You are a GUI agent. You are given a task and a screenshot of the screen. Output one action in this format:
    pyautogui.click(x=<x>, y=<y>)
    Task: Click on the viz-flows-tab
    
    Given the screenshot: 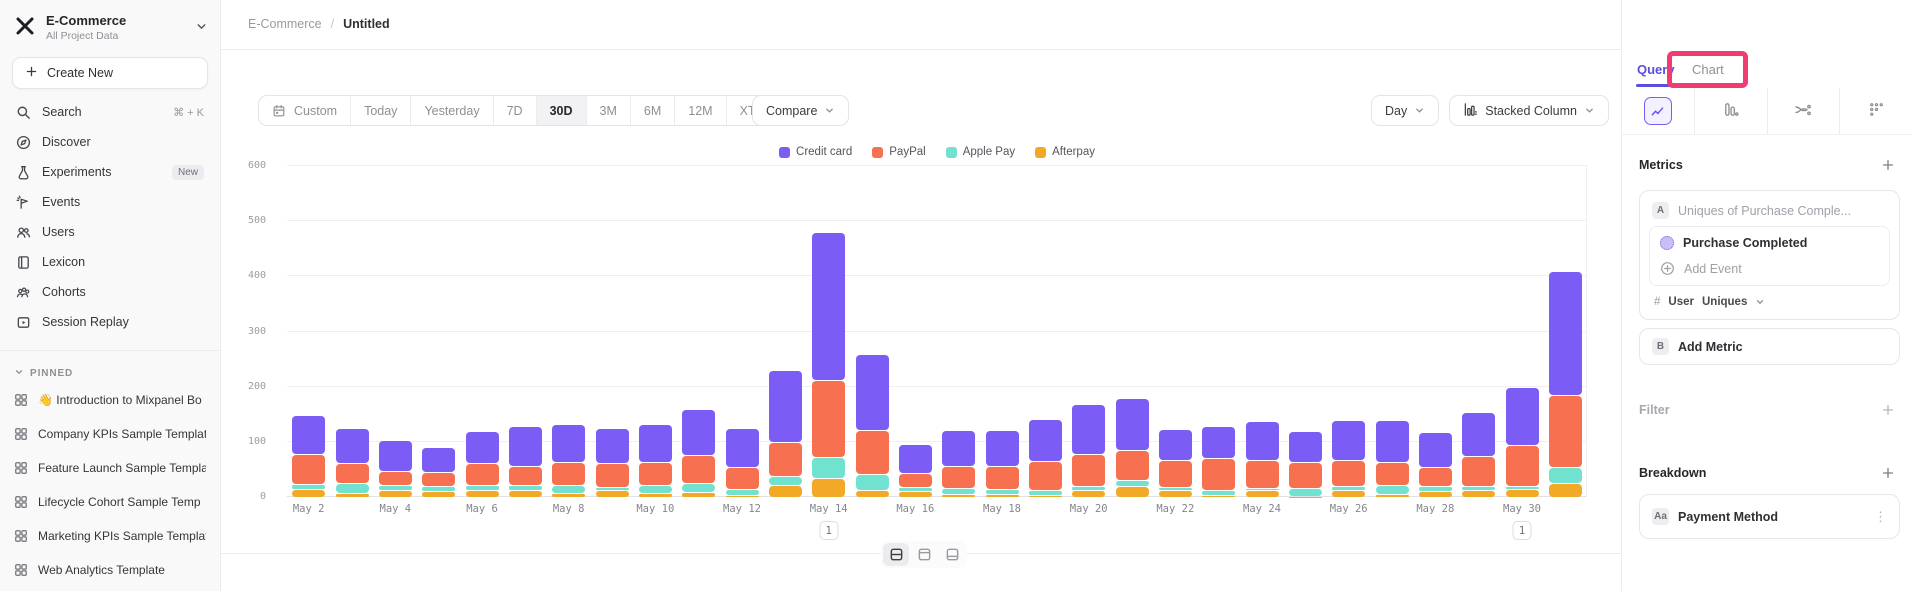 What is the action you would take?
    pyautogui.click(x=1804, y=111)
    